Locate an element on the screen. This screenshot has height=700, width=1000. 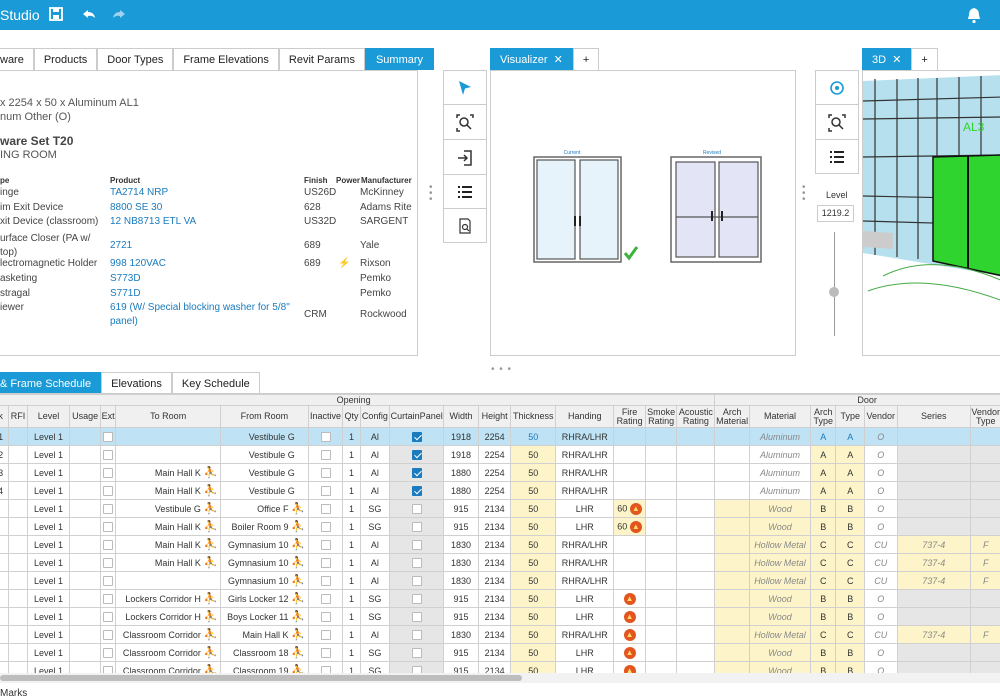
col-header-curtainpanel: CurtainPanel is located at coordinates (417, 416).